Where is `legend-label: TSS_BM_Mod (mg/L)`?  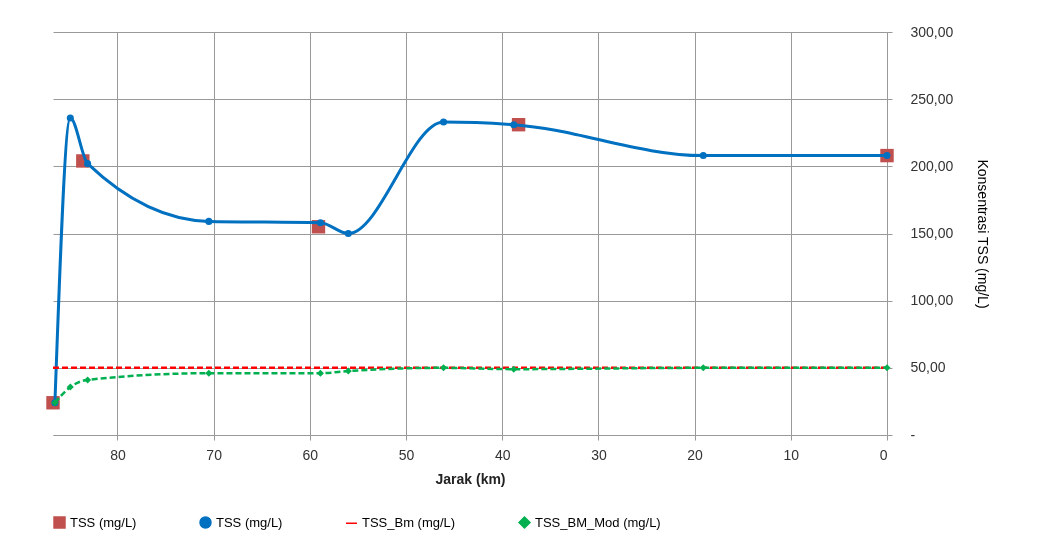
legend-label: TSS_BM_Mod (mg/L) is located at coordinates (598, 522).